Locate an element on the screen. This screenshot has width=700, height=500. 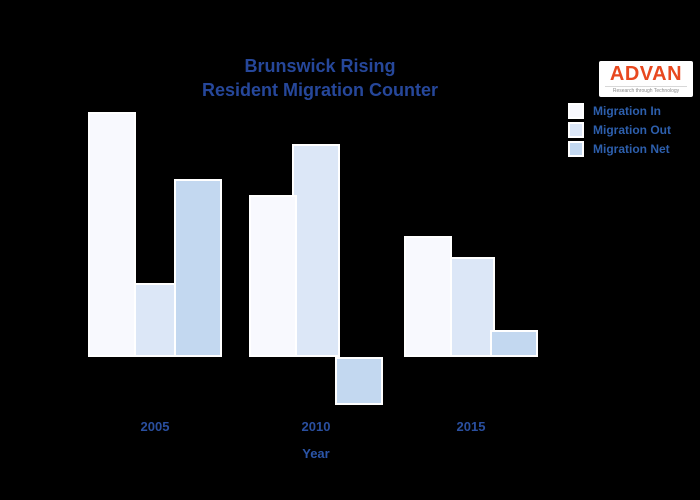
x-axis-label: Year is located at coordinates (316, 453).